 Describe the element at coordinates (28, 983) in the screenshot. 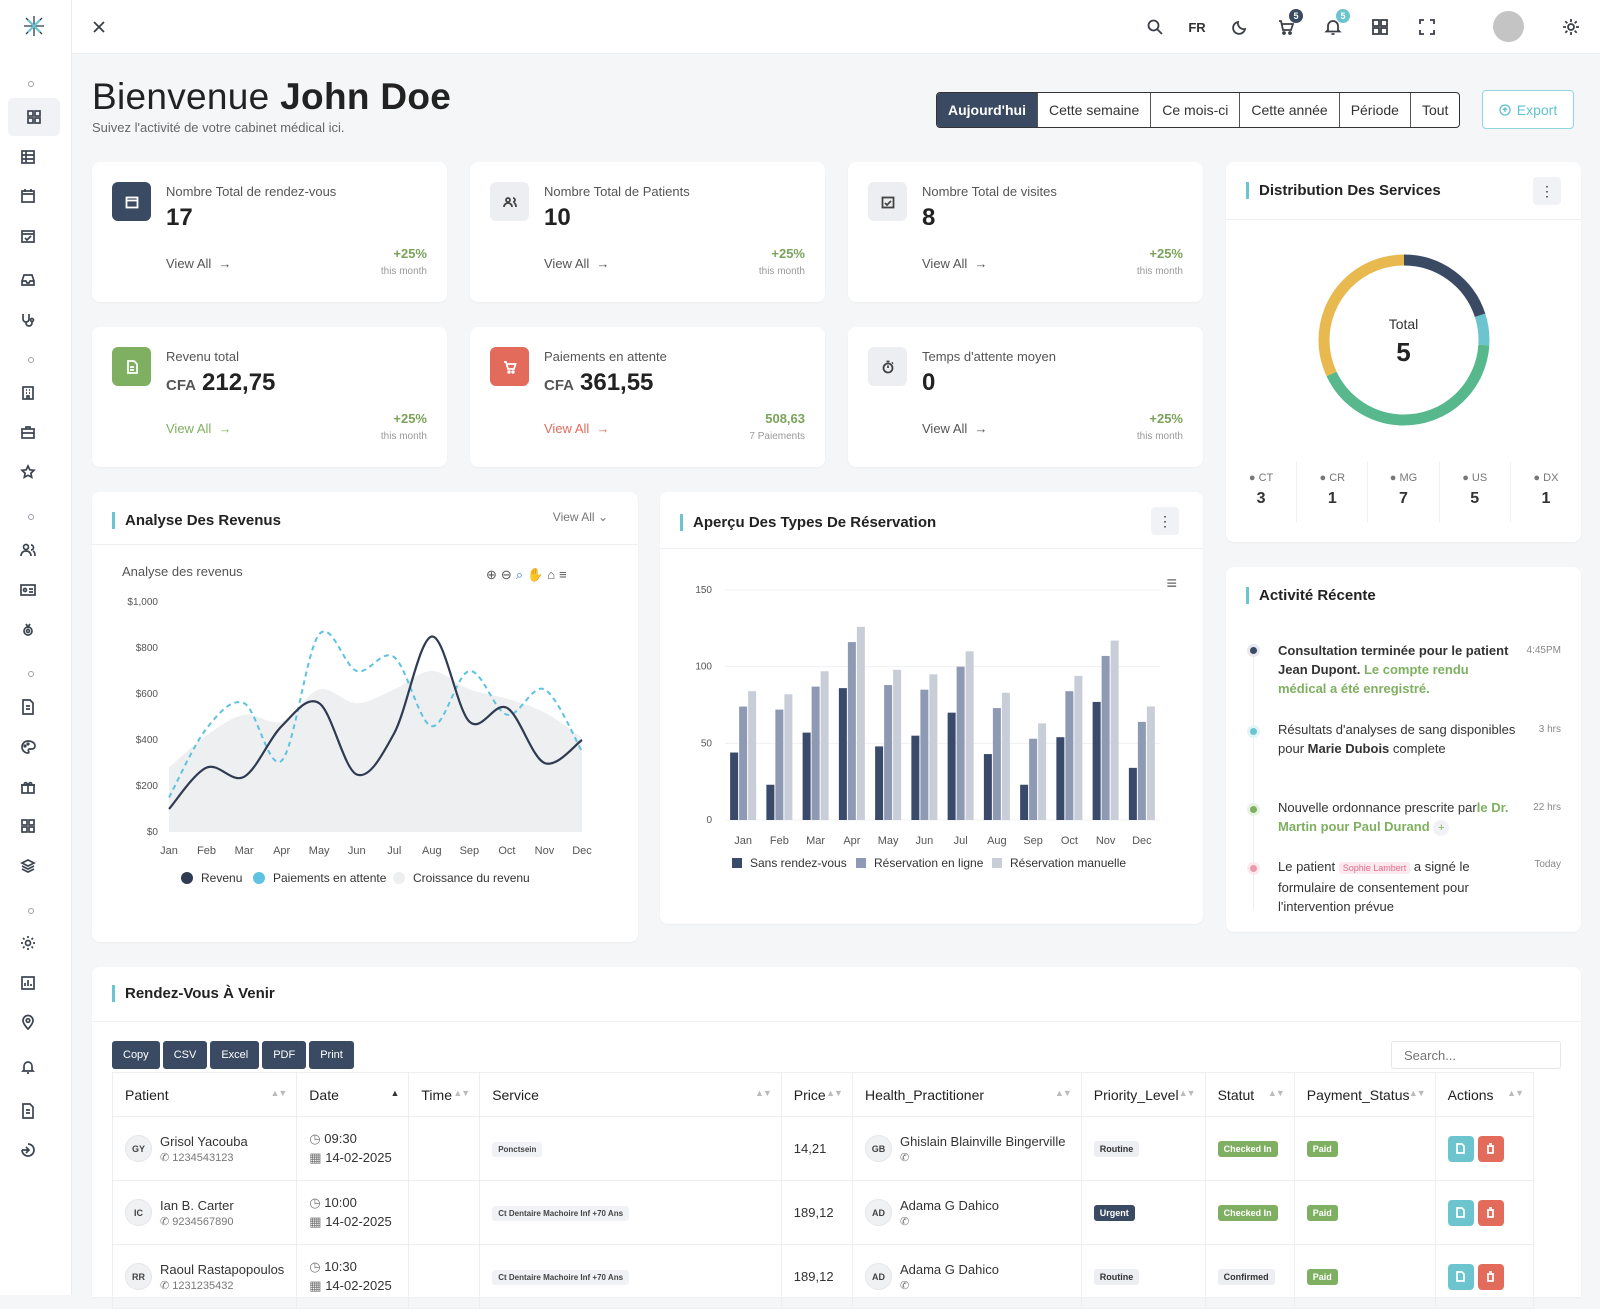

I see `sidebar-item-reports` at that location.